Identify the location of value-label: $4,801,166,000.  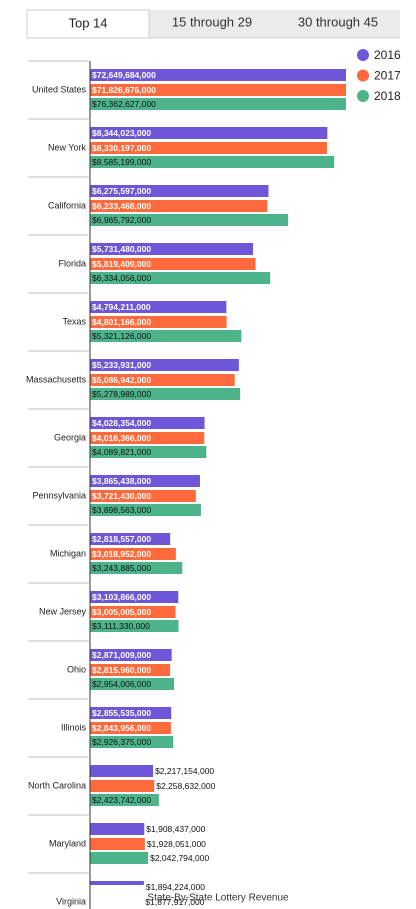
(121, 322).